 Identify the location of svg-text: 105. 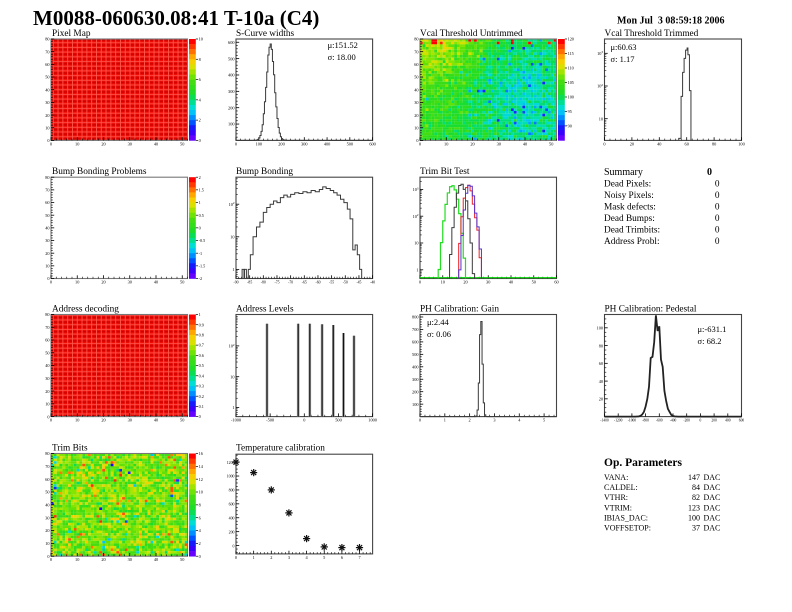
(571, 82).